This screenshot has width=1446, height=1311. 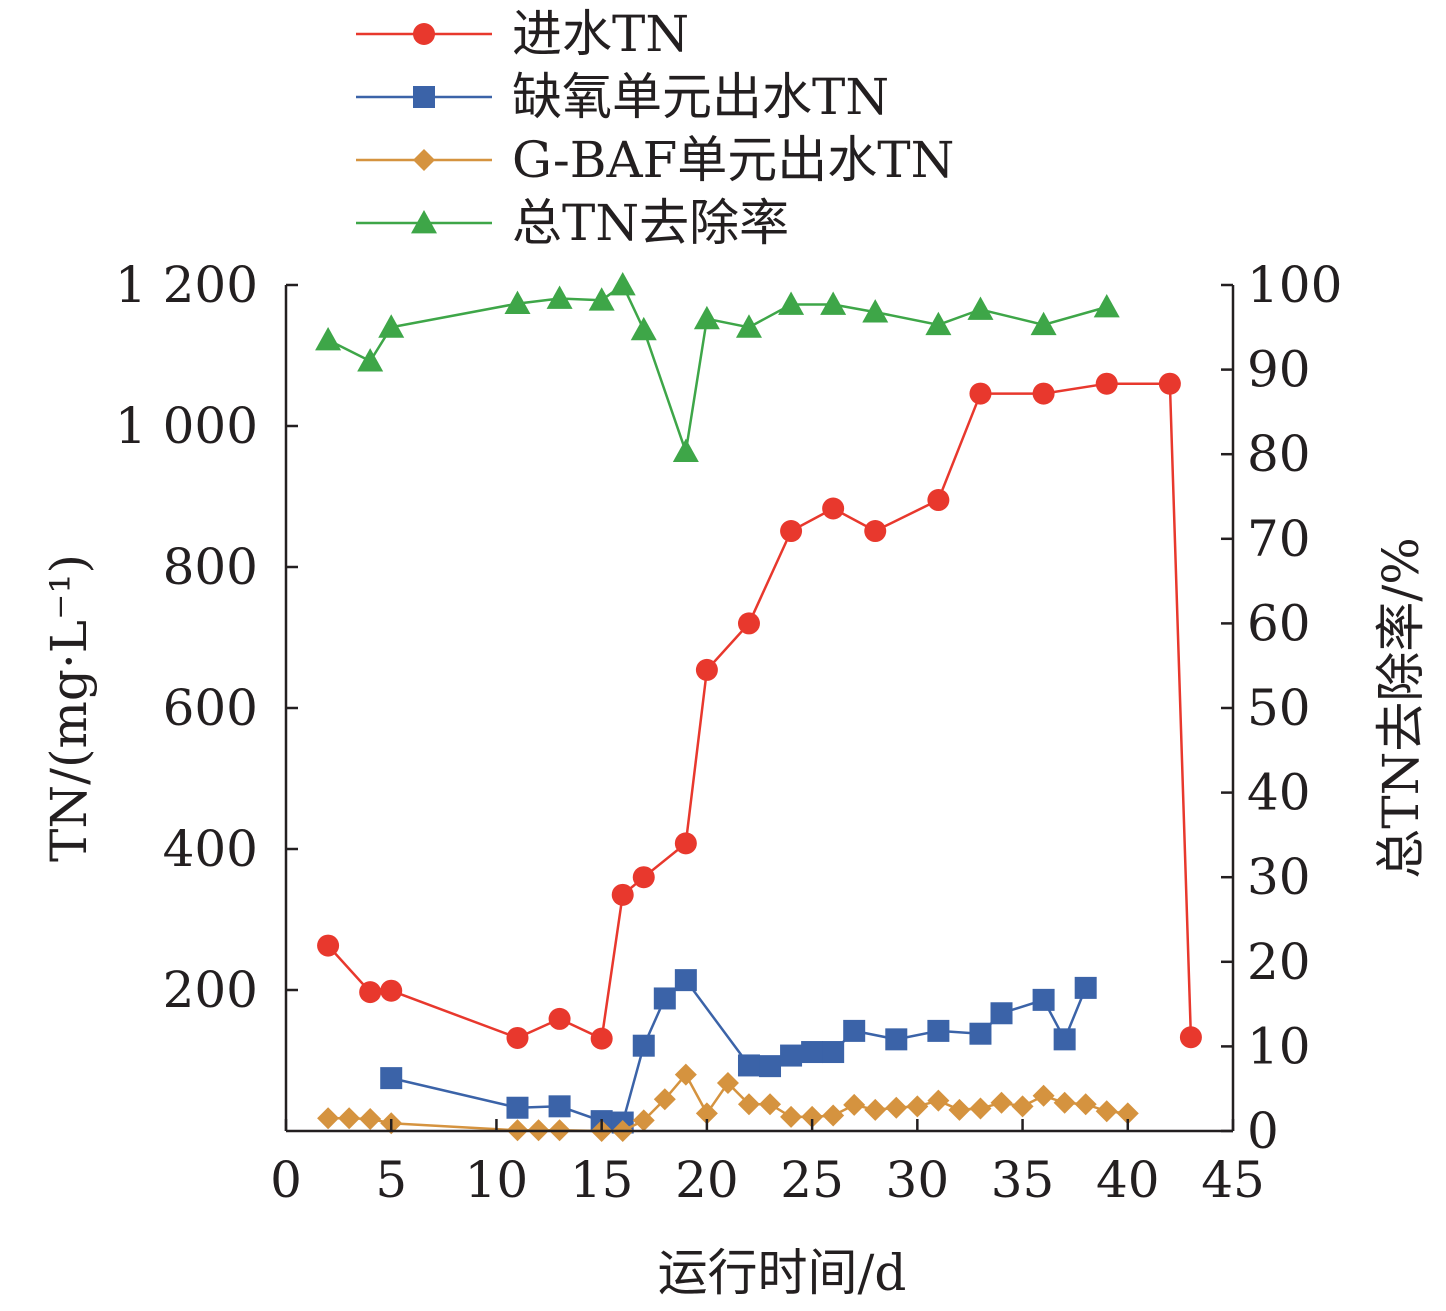 What do you see at coordinates (497, 1180) in the screenshot?
I see `x-tick-label: 10` at bounding box center [497, 1180].